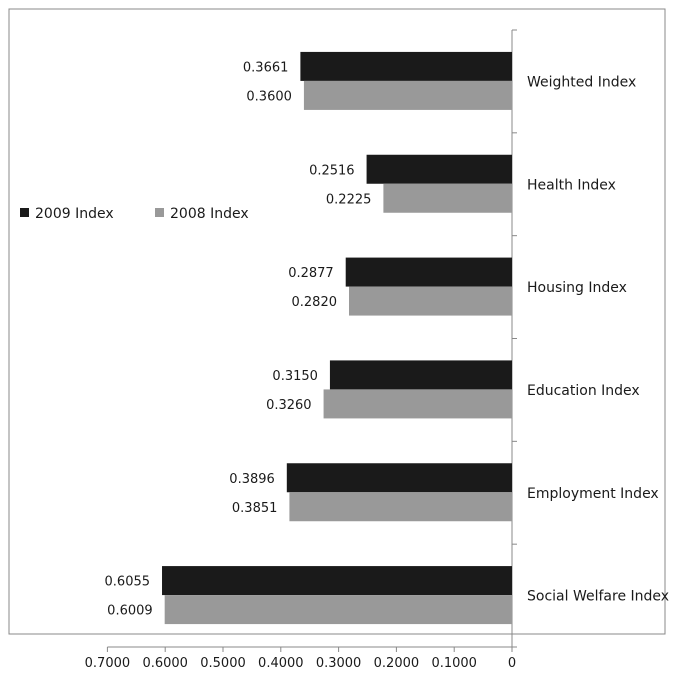 This screenshot has width=674, height=693. What do you see at coordinates (255, 508) in the screenshot?
I see `data-label-2008: 0.3851` at bounding box center [255, 508].